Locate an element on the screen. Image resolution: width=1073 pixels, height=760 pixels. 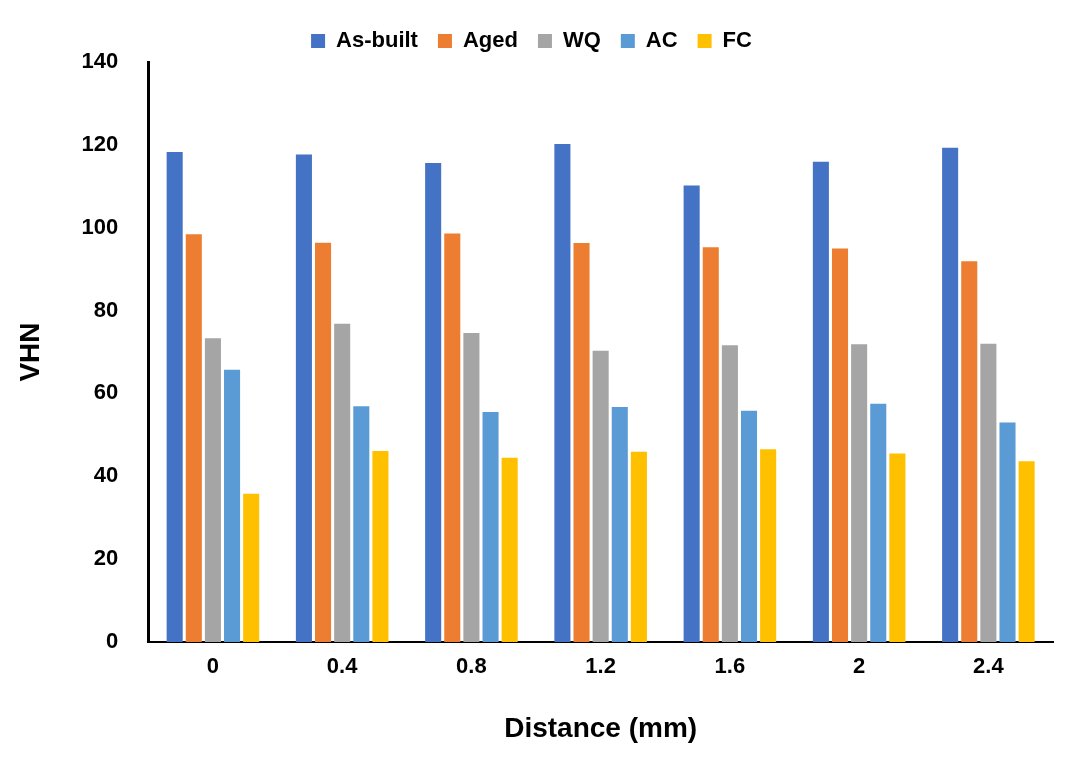
x-tick-label: 1.6 is located at coordinates (730, 666).